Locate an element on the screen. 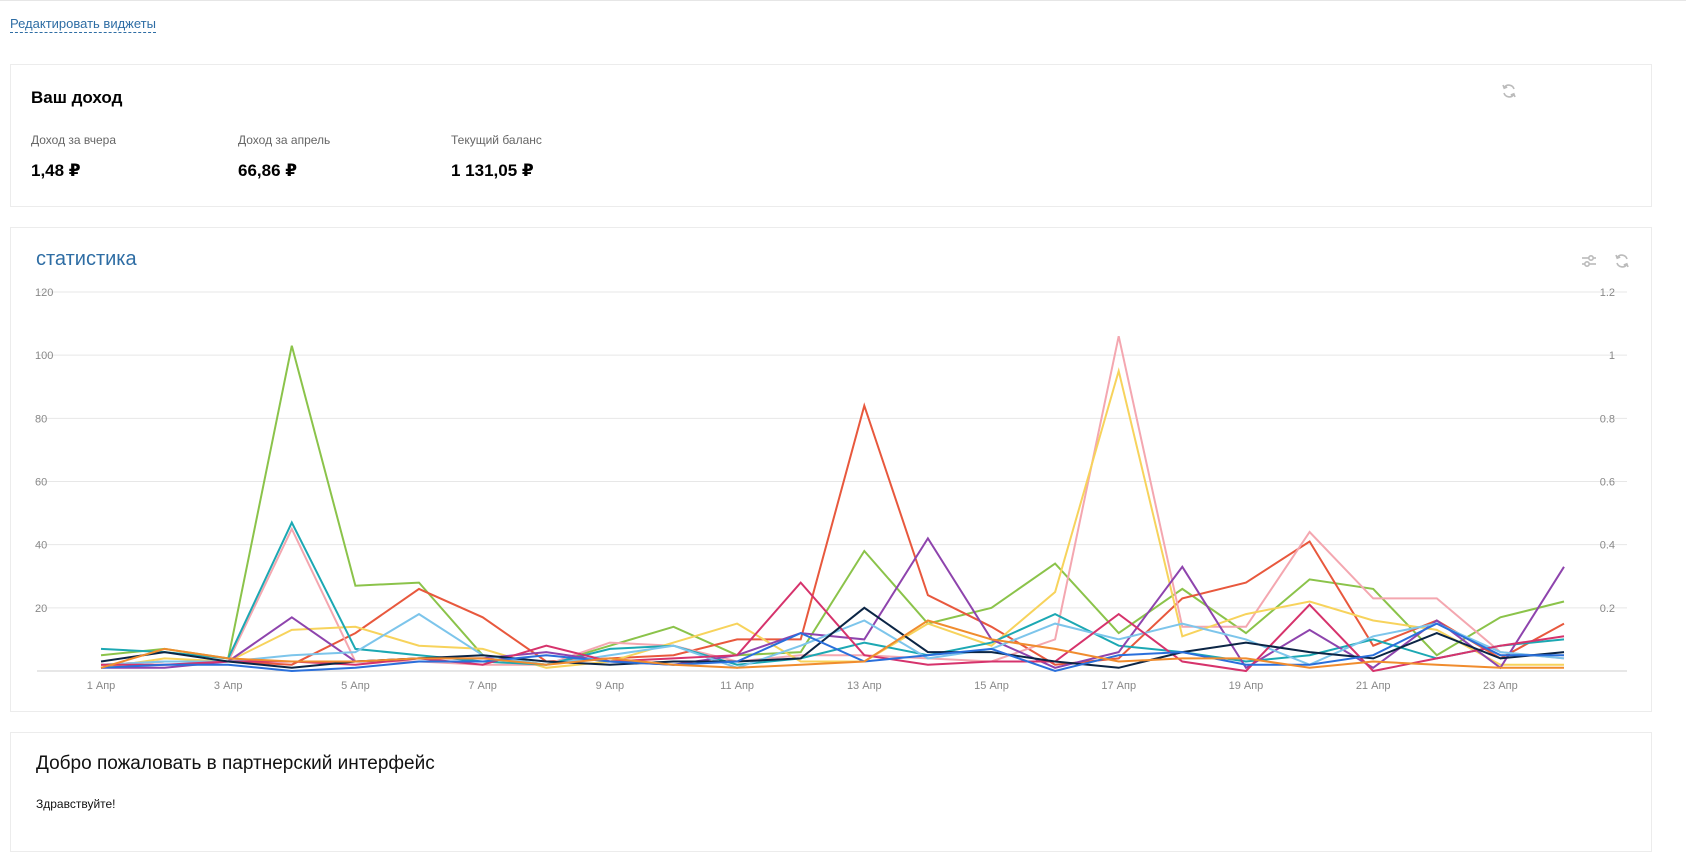 The image size is (1686, 852). x-tick-label: 17 Апр is located at coordinates (1118, 686).